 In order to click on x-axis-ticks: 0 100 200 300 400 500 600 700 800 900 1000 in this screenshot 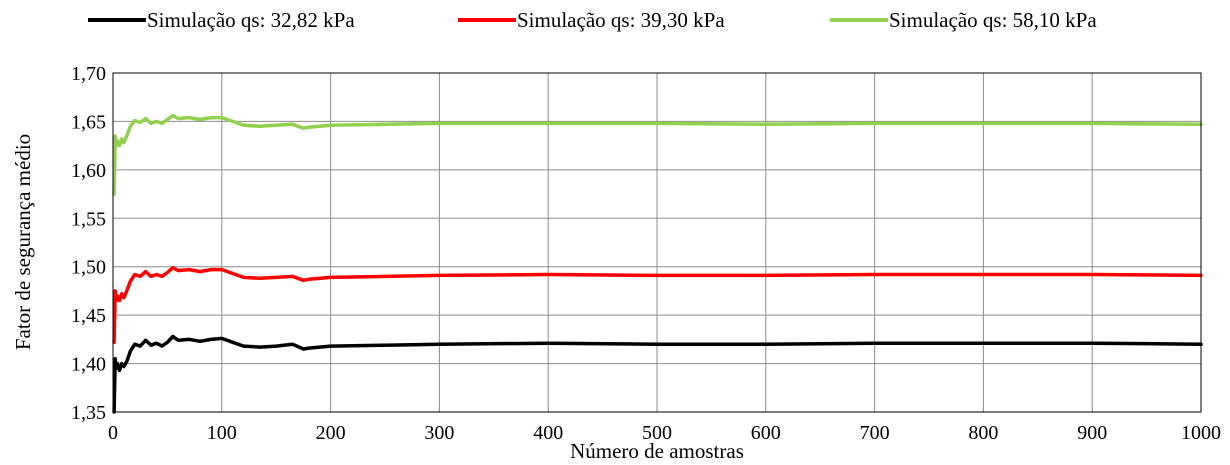, I will do `click(664, 433)`.